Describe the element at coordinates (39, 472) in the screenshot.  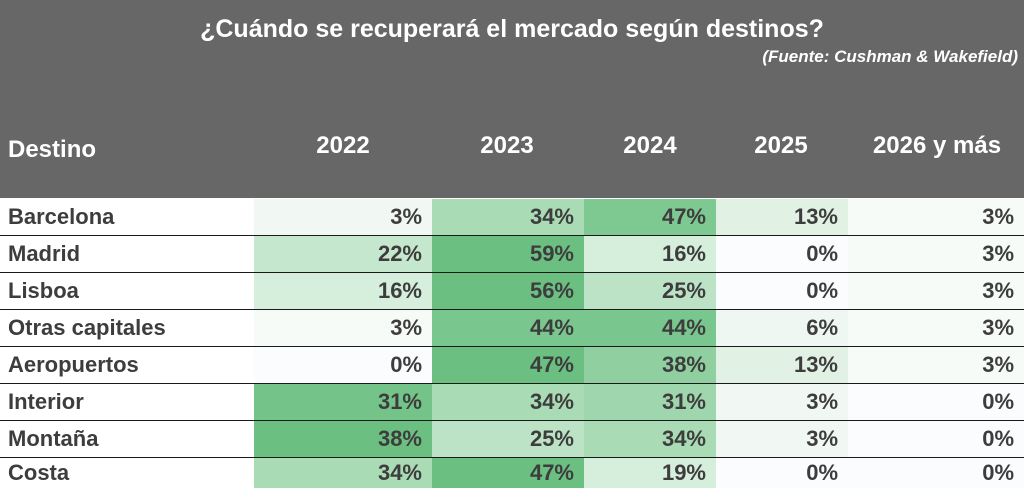
I see `destination-name: Costa` at that location.